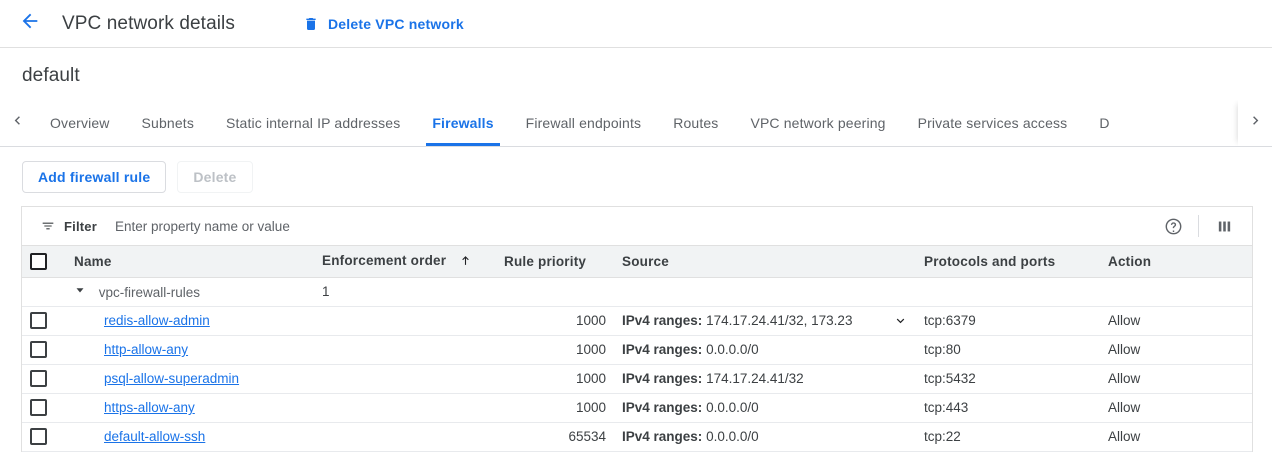 The height and width of the screenshot is (456, 1272). Describe the element at coordinates (1130, 261) in the screenshot. I see `column-header-label: Action` at that location.